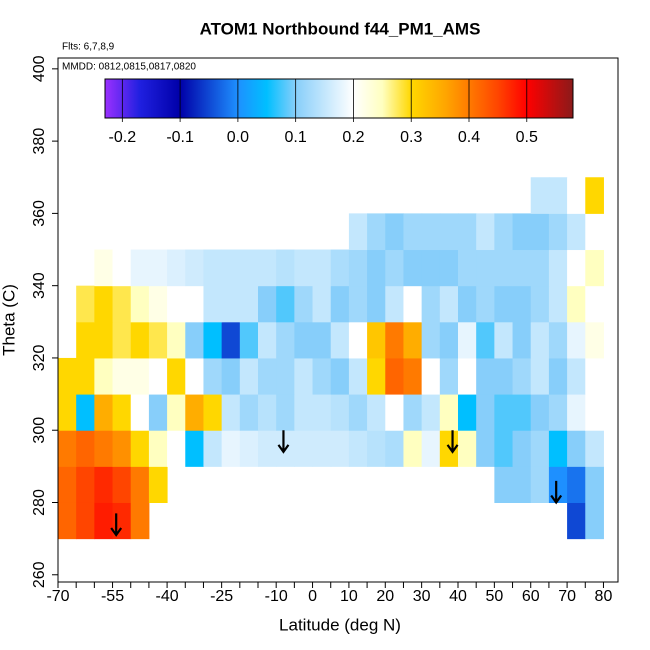  I want to click on x-tick-label: 80, so click(604, 596).